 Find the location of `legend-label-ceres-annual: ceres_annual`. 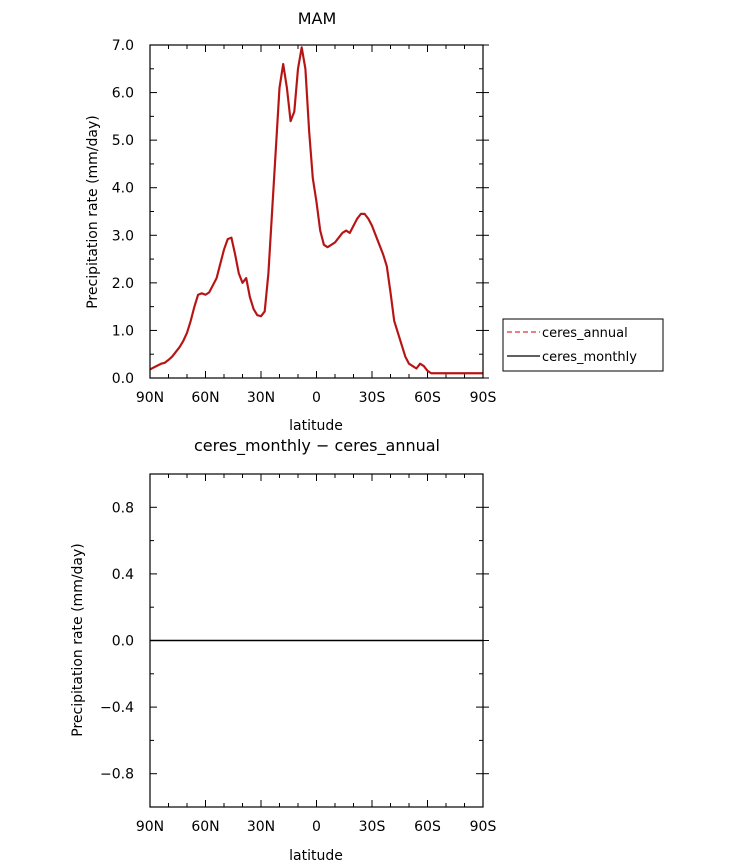

legend-label-ceres-annual: ceres_annual is located at coordinates (585, 333).